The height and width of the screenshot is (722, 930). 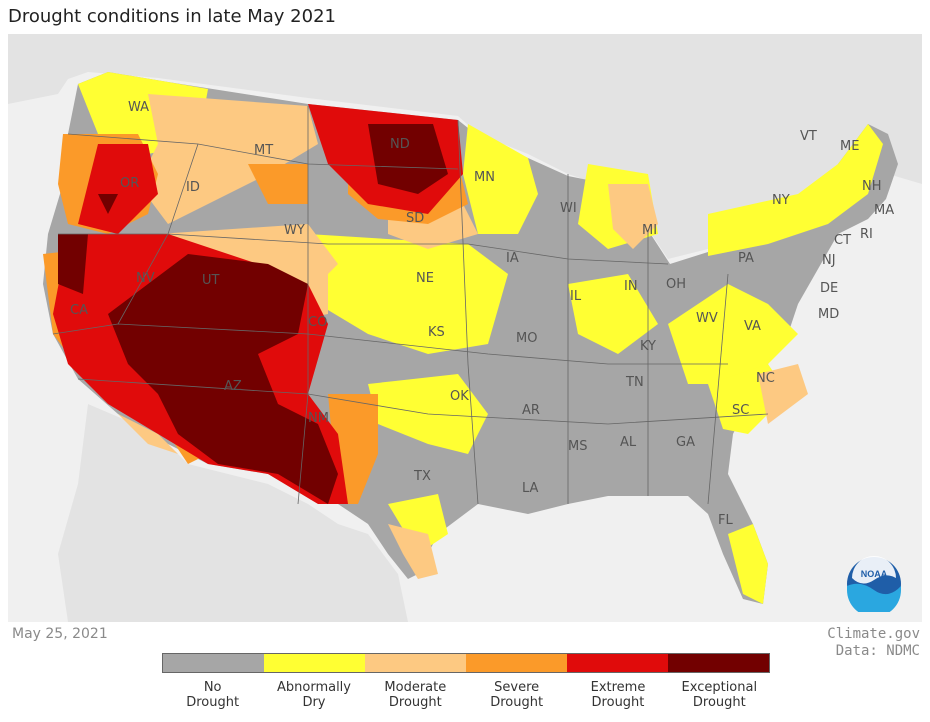 What do you see at coordinates (676, 284) in the screenshot?
I see `state-label: OH` at bounding box center [676, 284].